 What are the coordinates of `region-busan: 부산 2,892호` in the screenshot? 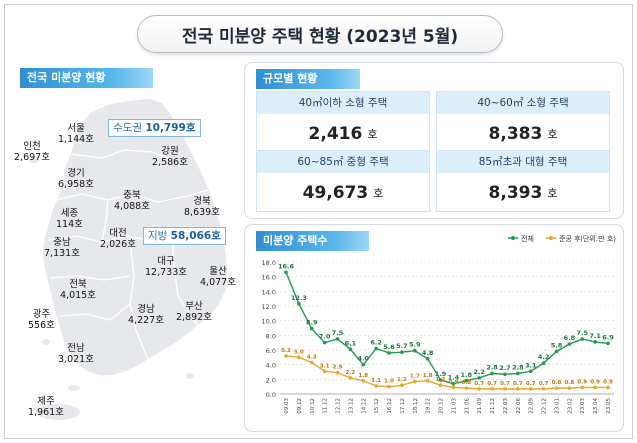 It's located at (194, 312).